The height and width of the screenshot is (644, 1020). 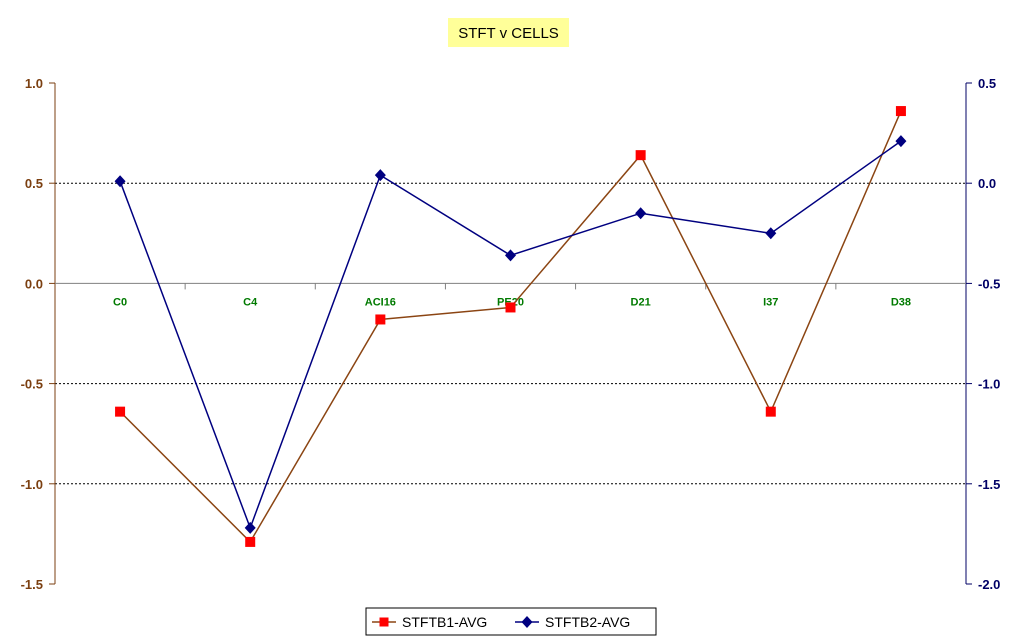 What do you see at coordinates (32, 484) in the screenshot?
I see `left-axis-tick-label: -1.0` at bounding box center [32, 484].